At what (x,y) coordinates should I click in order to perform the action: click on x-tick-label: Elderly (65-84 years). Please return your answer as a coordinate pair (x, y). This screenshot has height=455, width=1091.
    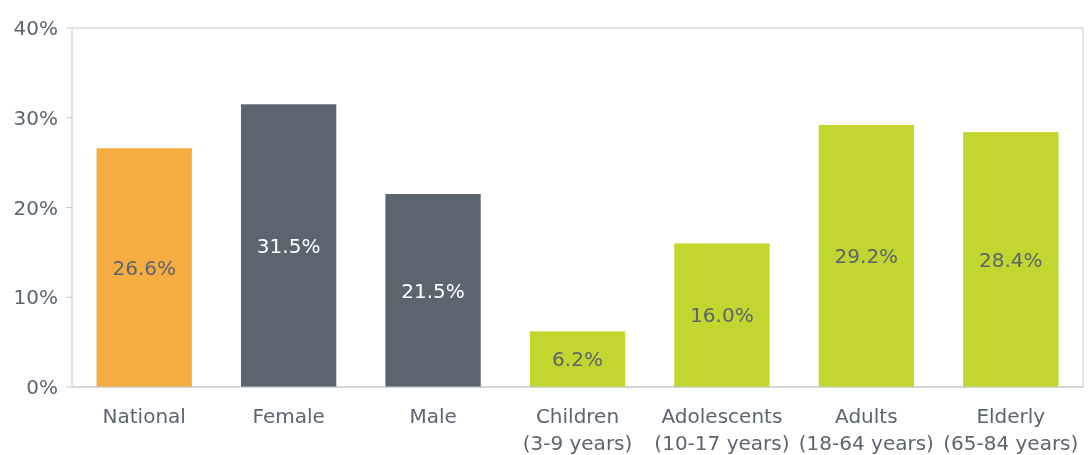
    Looking at the image, I should click on (1011, 429).